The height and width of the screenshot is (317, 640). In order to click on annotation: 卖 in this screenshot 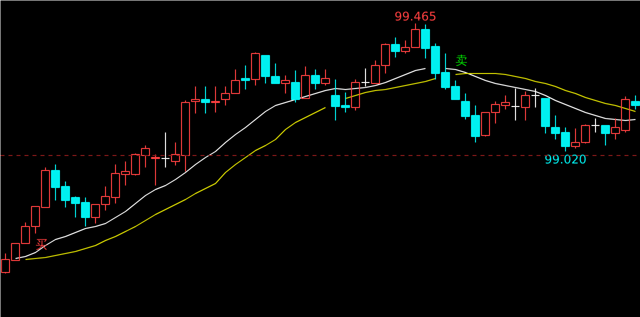, I will do `click(462, 61)`.